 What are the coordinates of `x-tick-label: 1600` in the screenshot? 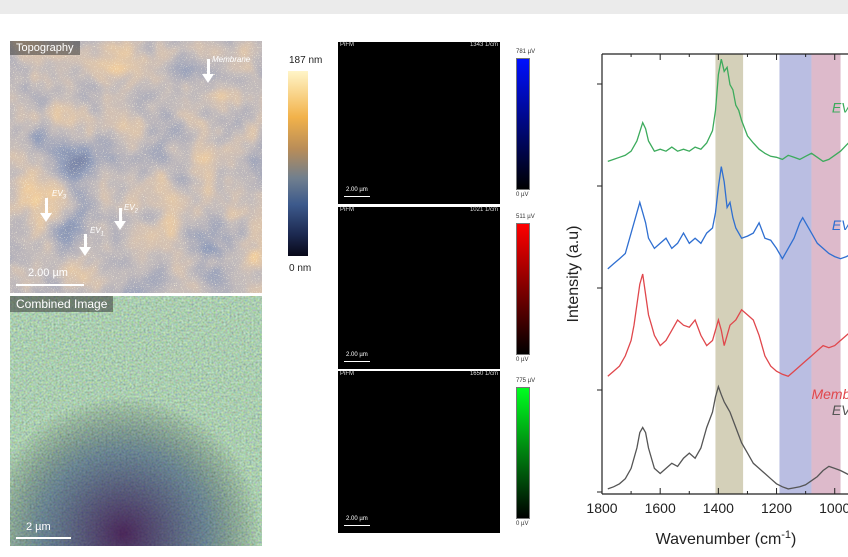 It's located at (660, 508).